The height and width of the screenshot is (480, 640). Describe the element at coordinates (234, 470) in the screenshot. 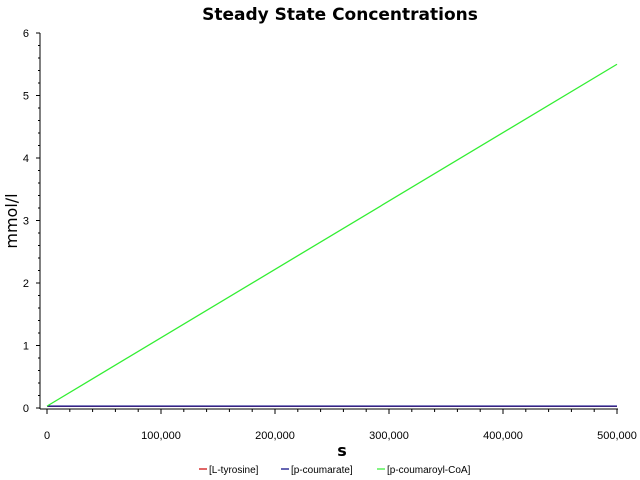

I see `legend-item: [L-tyrosine]` at that location.